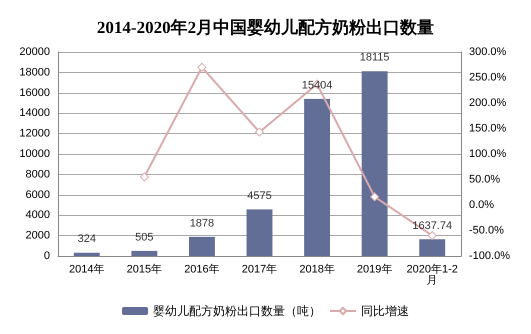  Describe the element at coordinates (260, 270) in the screenshot. I see `x-tick-label: 2017年` at that location.